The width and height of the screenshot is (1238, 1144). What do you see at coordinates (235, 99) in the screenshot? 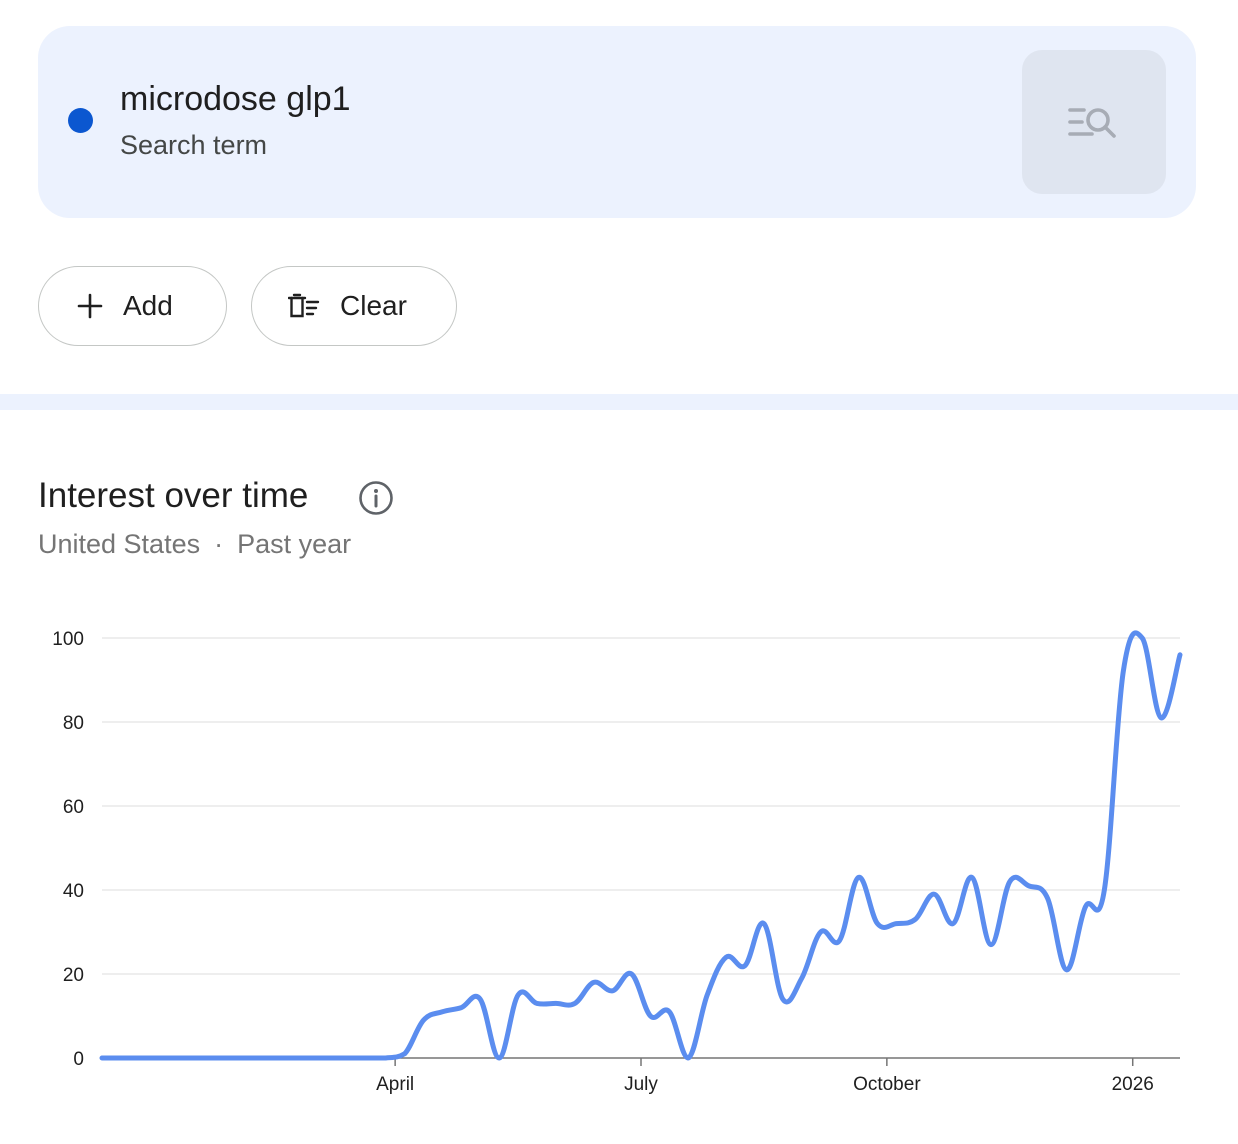
I see `search-term-name: microdose glp1` at bounding box center [235, 99].